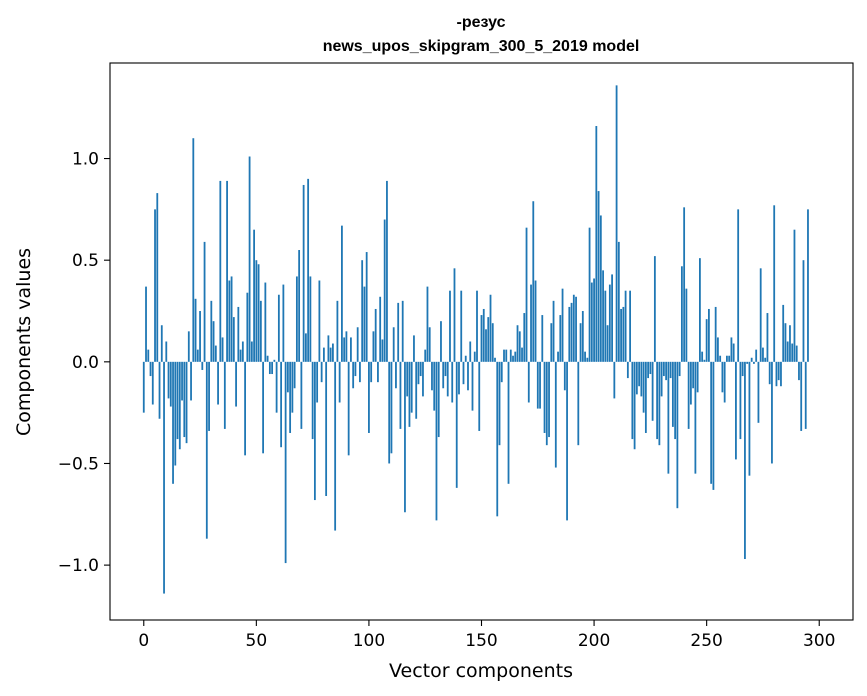 The image size is (867, 696). What do you see at coordinates (481, 46) in the screenshot?
I see `chart-subtitle: news_upos_skipgram_300_5_2019 model` at bounding box center [481, 46].